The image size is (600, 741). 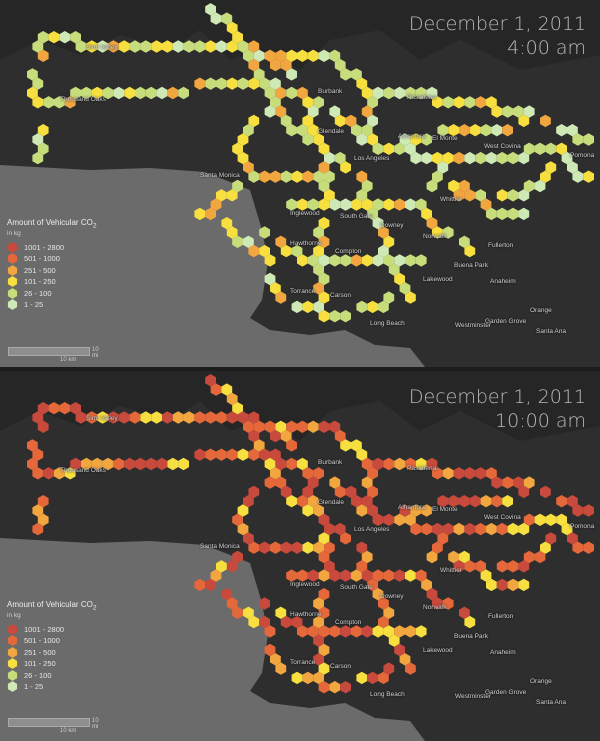 I want to click on city-label: Simi Valley, so click(x=102, y=47).